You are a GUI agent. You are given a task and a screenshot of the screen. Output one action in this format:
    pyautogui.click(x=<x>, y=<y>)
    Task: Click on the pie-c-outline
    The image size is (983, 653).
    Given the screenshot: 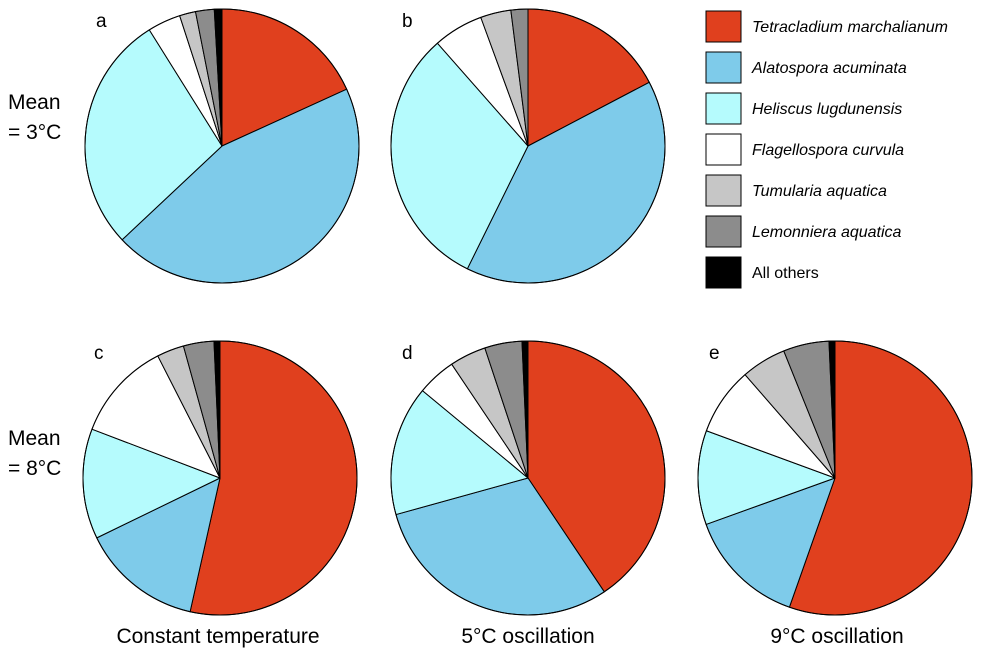 What is the action you would take?
    pyautogui.click(x=220, y=478)
    